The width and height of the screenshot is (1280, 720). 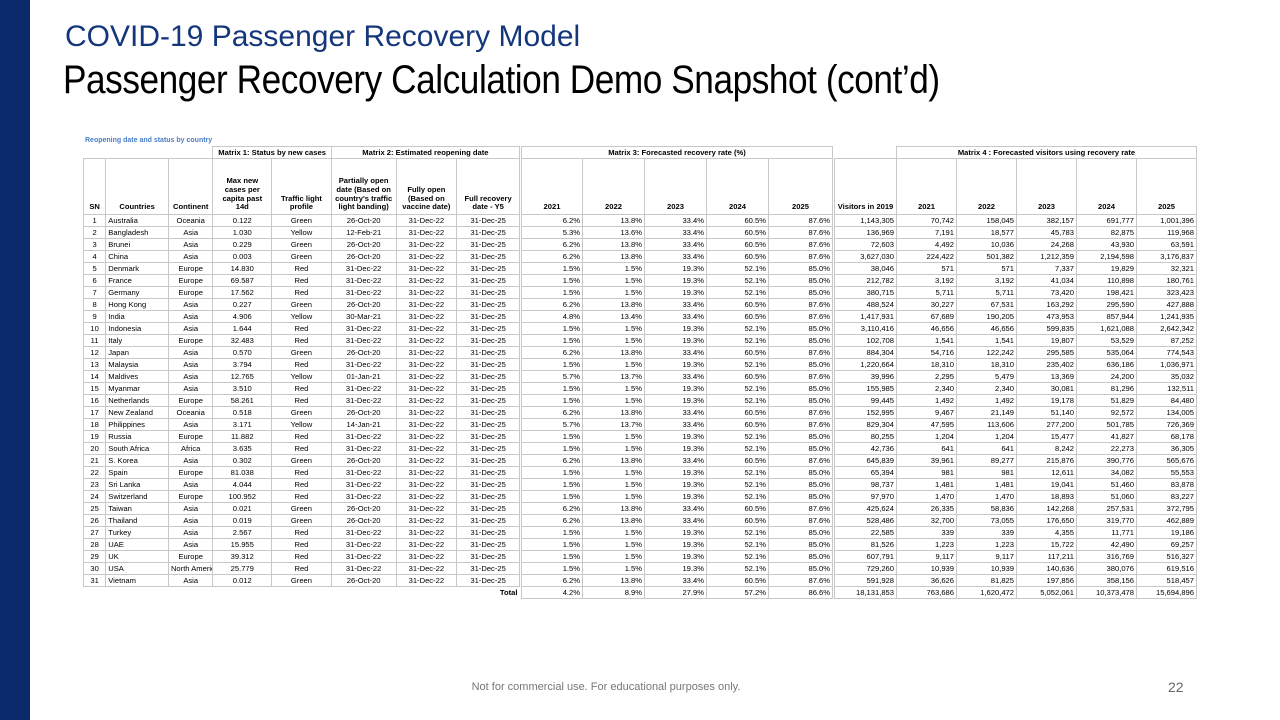 What do you see at coordinates (137, 220) in the screenshot?
I see `cell-country: Australia` at bounding box center [137, 220].